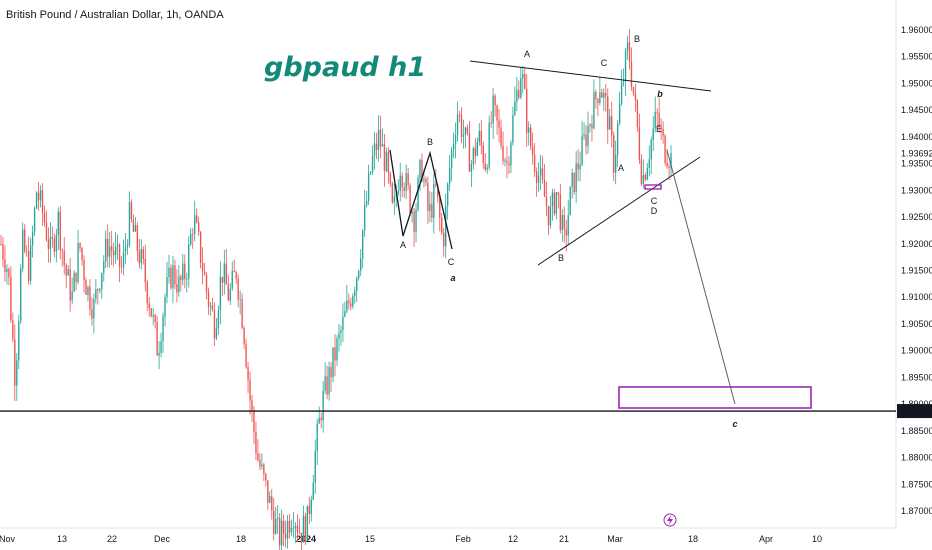 This screenshot has height=550, width=932. What do you see at coordinates (590, 76) in the screenshot?
I see `triangle-upper-line` at bounding box center [590, 76].